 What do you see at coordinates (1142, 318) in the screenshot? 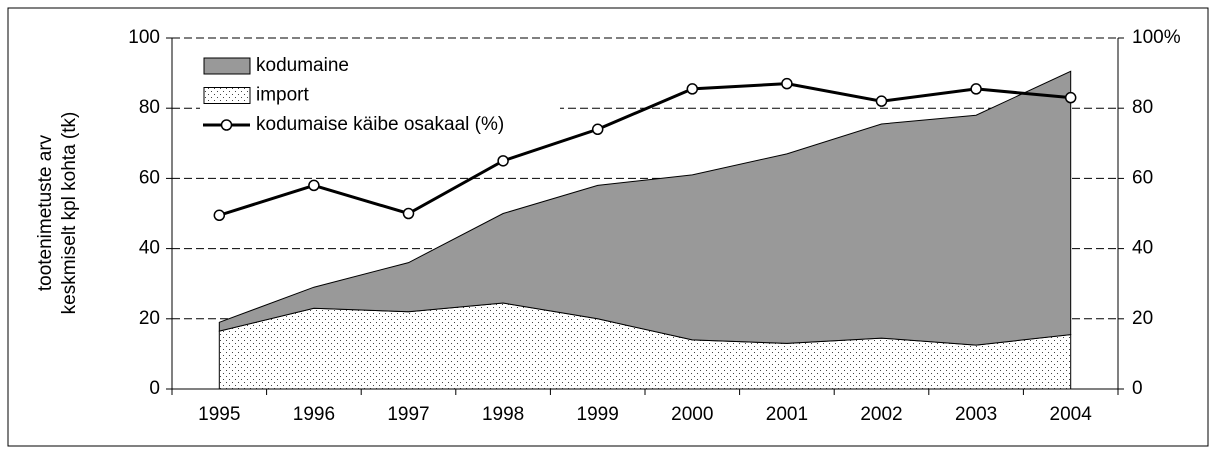
I see `y2-tick-label: 20` at bounding box center [1142, 318].